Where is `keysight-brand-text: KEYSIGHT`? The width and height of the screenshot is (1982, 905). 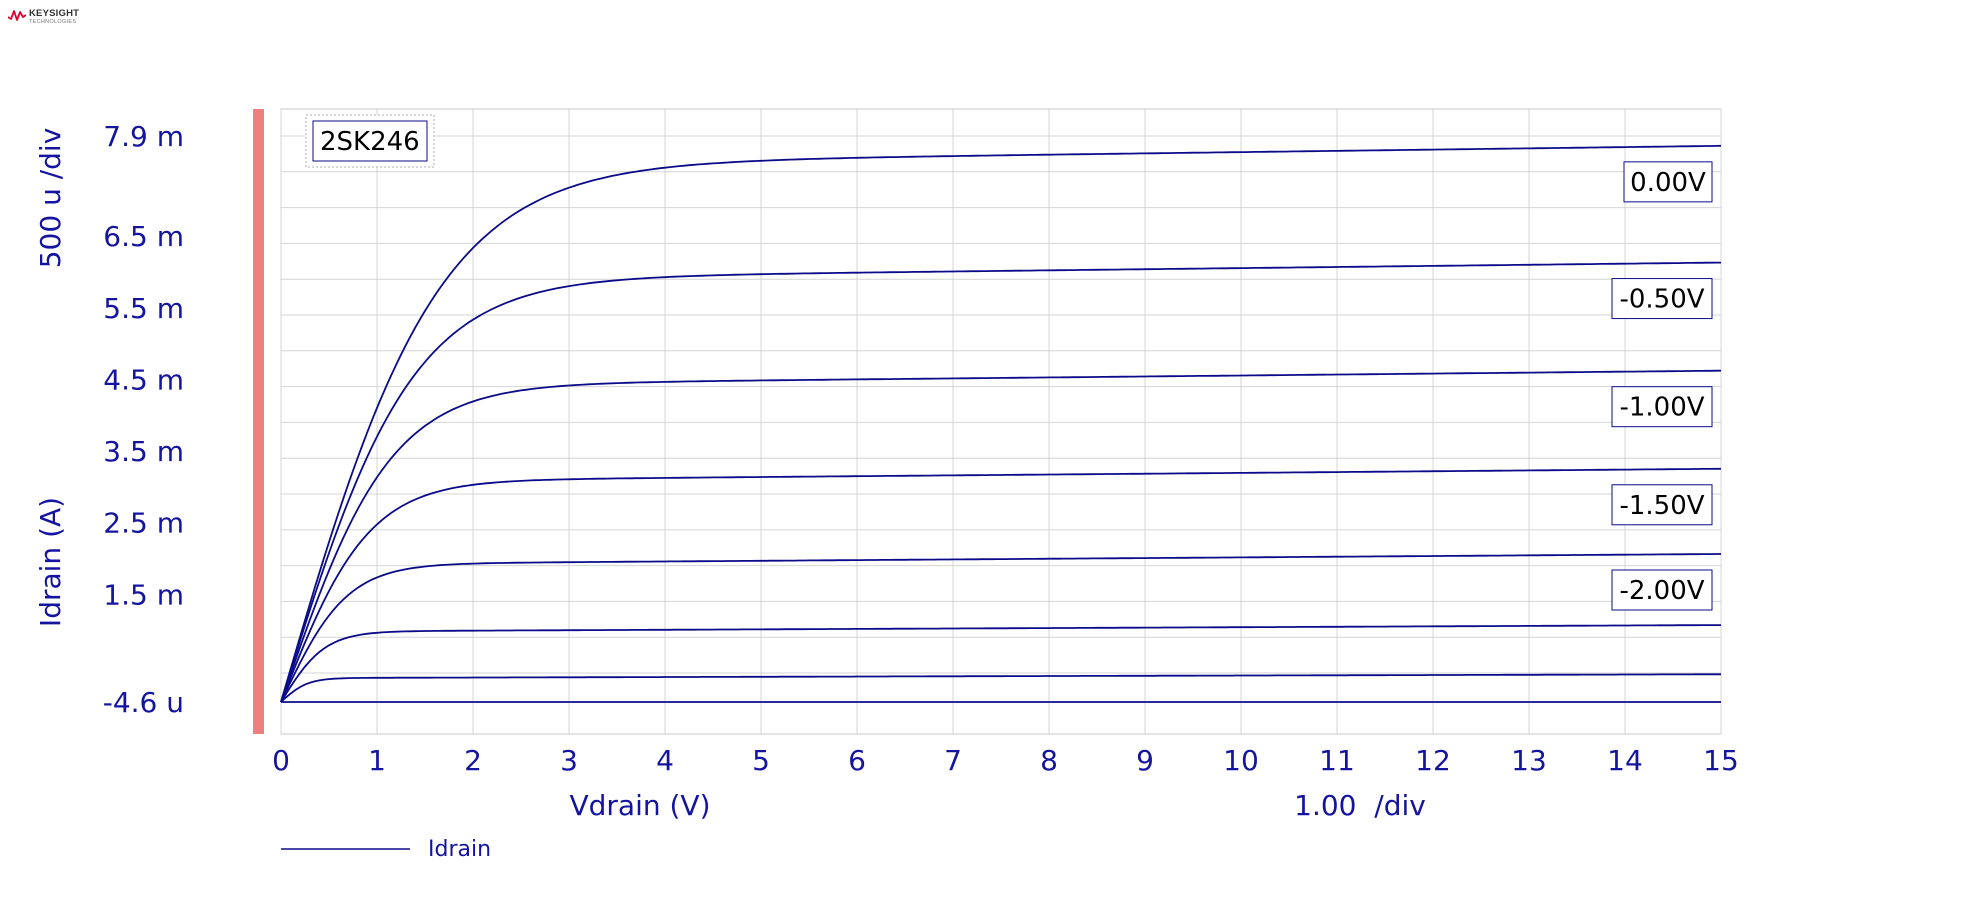
keysight-brand-text: KEYSIGHT is located at coordinates (54, 13).